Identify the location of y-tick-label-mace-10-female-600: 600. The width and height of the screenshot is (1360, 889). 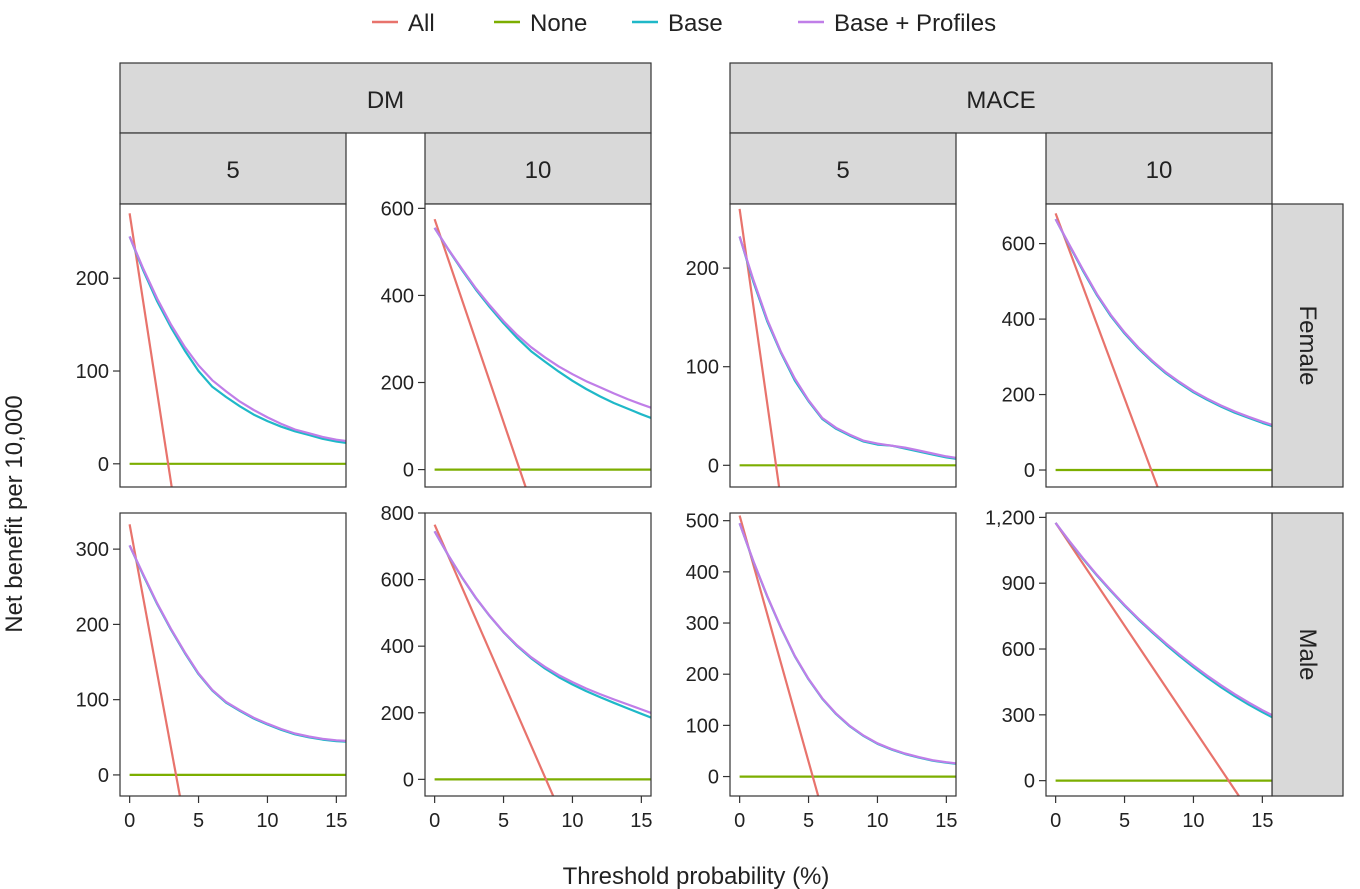
(1018, 245).